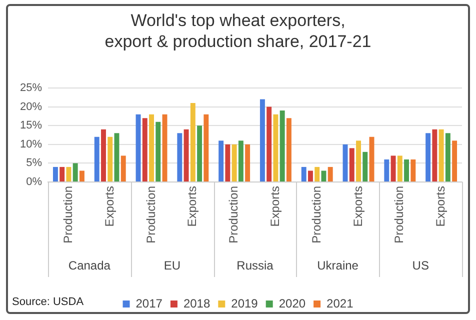  Describe the element at coordinates (89, 265) in the screenshot. I see `text: Canada` at that location.